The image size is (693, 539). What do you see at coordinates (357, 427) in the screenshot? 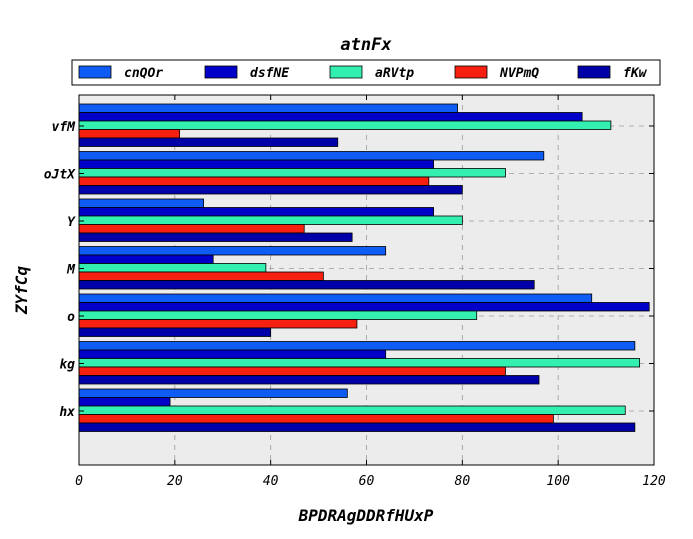
I see `bar-fKw-hx` at bounding box center [357, 427].